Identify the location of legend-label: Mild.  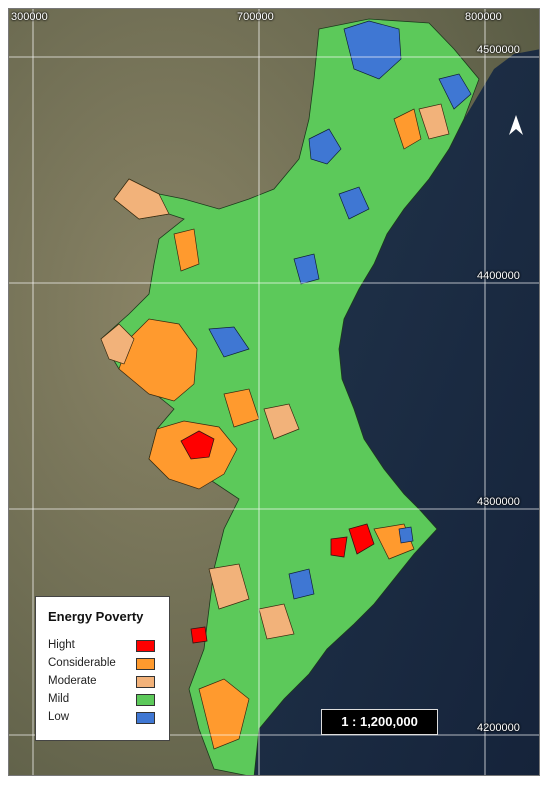
(59, 699).